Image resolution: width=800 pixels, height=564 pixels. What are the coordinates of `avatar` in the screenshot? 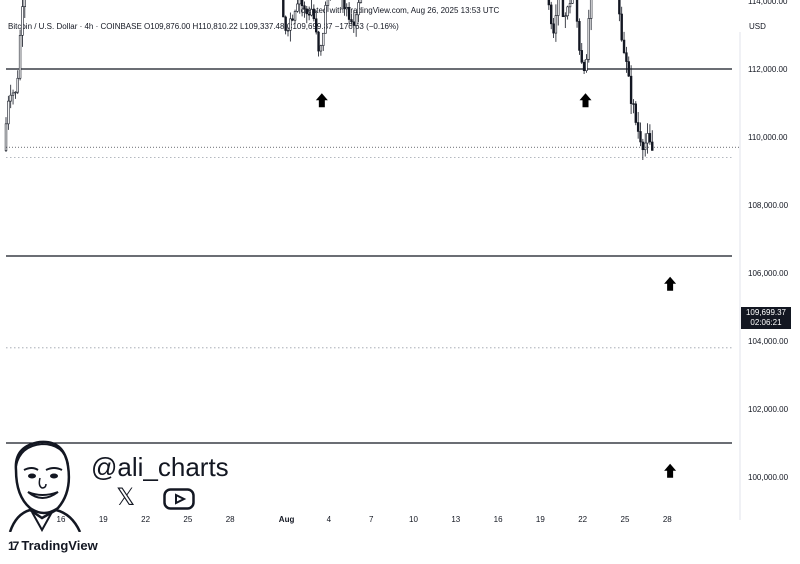 It's located at (45, 486).